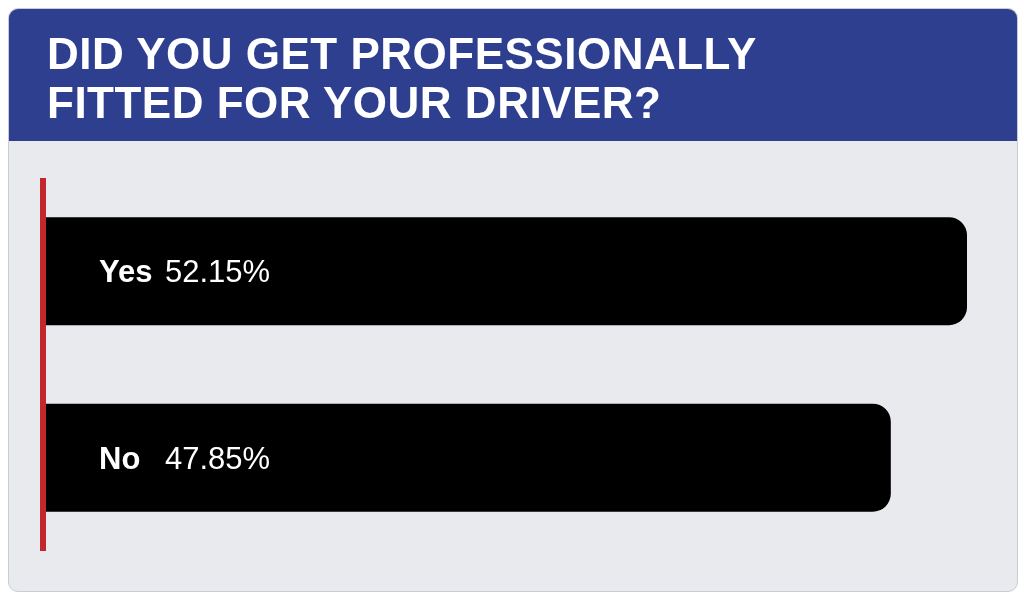  Describe the element at coordinates (120, 458) in the screenshot. I see `y-tick-label: No` at that location.